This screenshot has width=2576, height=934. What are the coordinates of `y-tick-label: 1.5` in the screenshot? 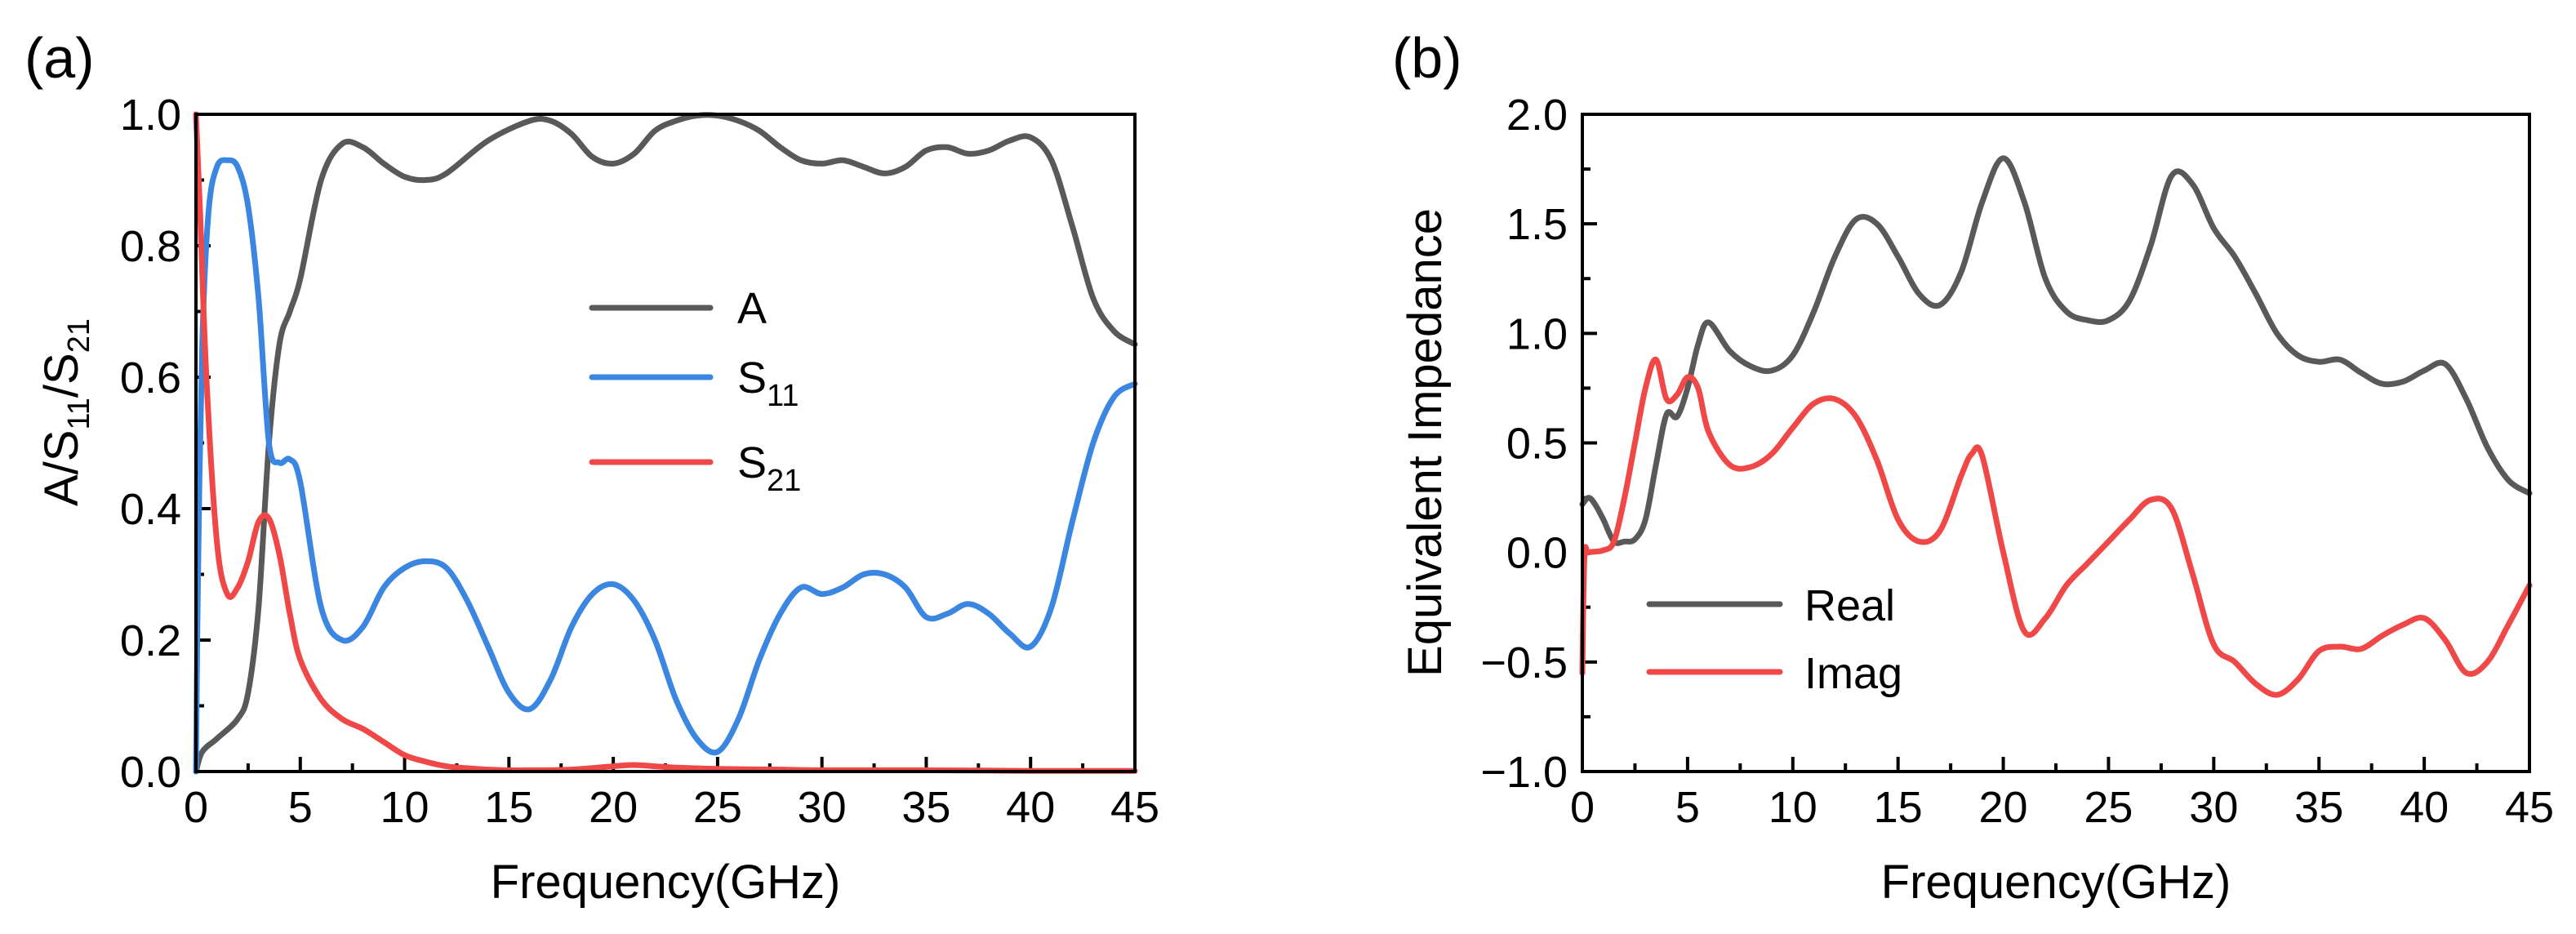 It's located at (1537, 224).